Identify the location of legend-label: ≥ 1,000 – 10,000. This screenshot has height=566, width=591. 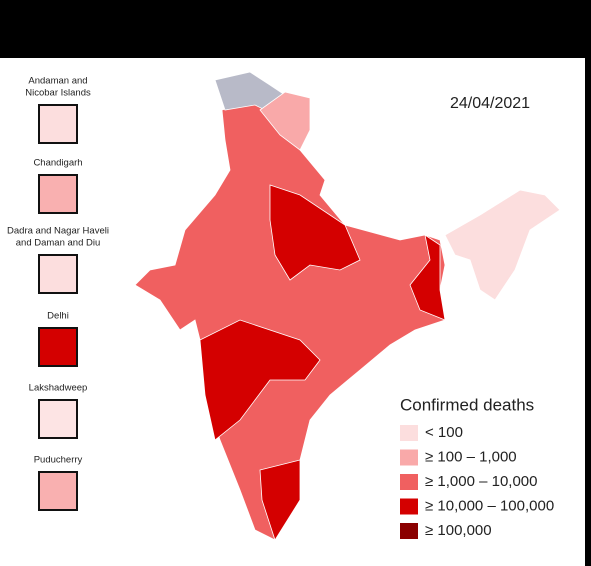
(481, 481).